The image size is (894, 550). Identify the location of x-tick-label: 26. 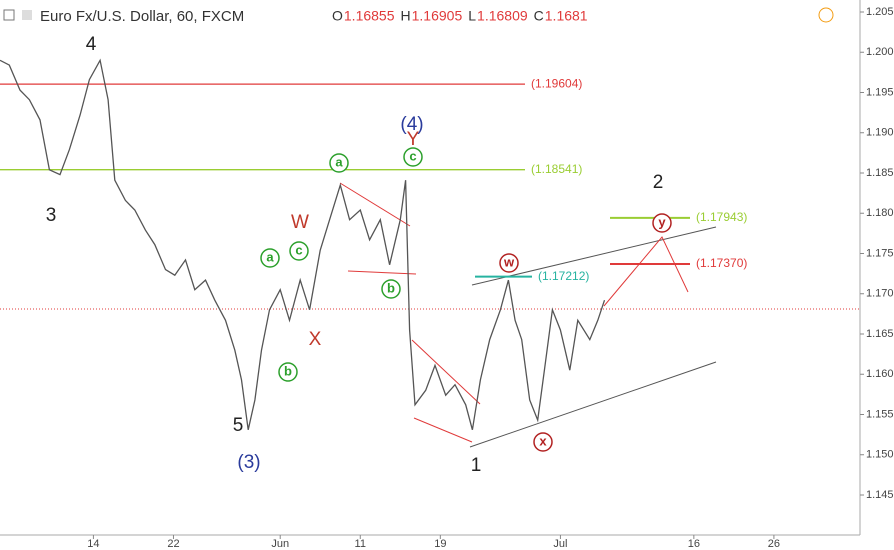
(774, 544).